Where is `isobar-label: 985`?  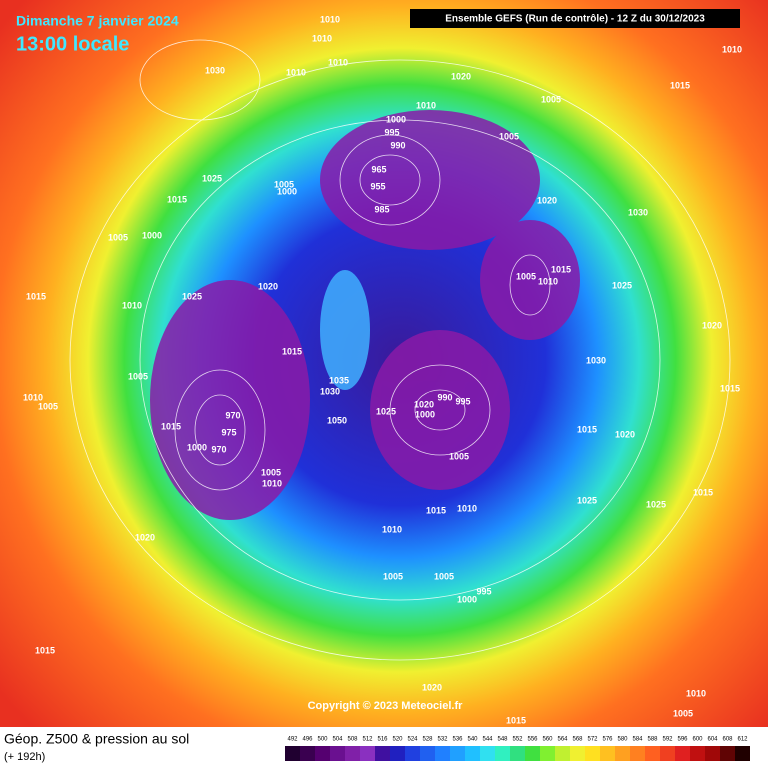 isobar-label: 985 is located at coordinates (381, 209).